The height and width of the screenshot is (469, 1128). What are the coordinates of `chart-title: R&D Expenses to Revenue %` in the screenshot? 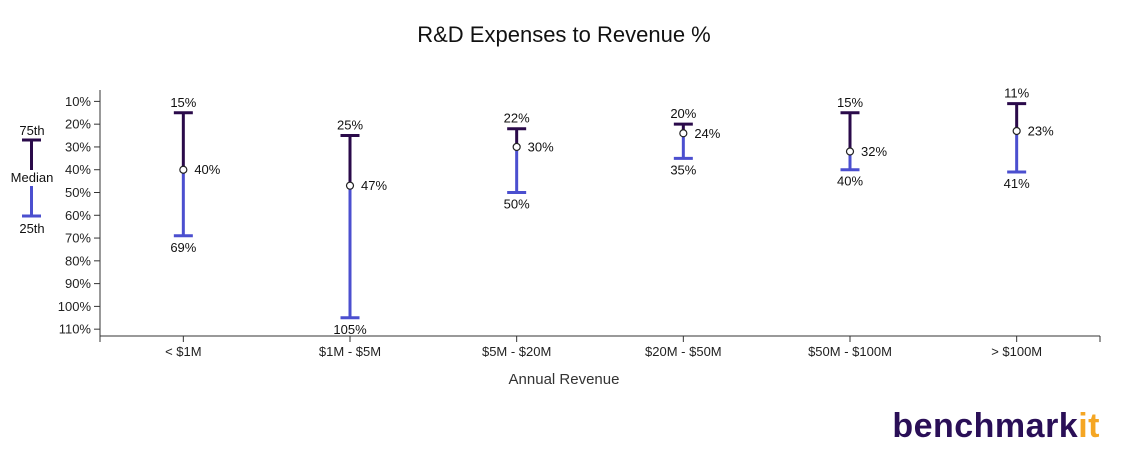 It's located at (564, 34).